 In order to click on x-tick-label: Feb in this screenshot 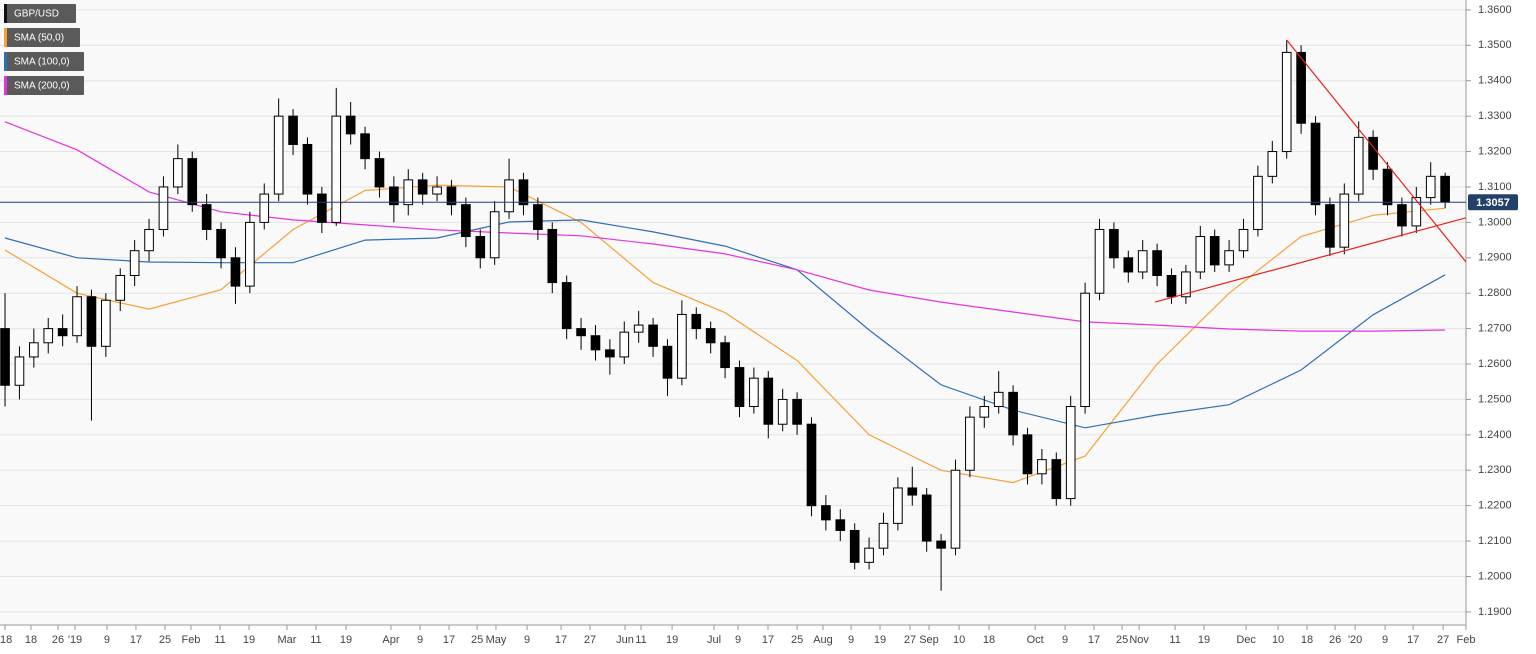, I will do `click(1466, 640)`.